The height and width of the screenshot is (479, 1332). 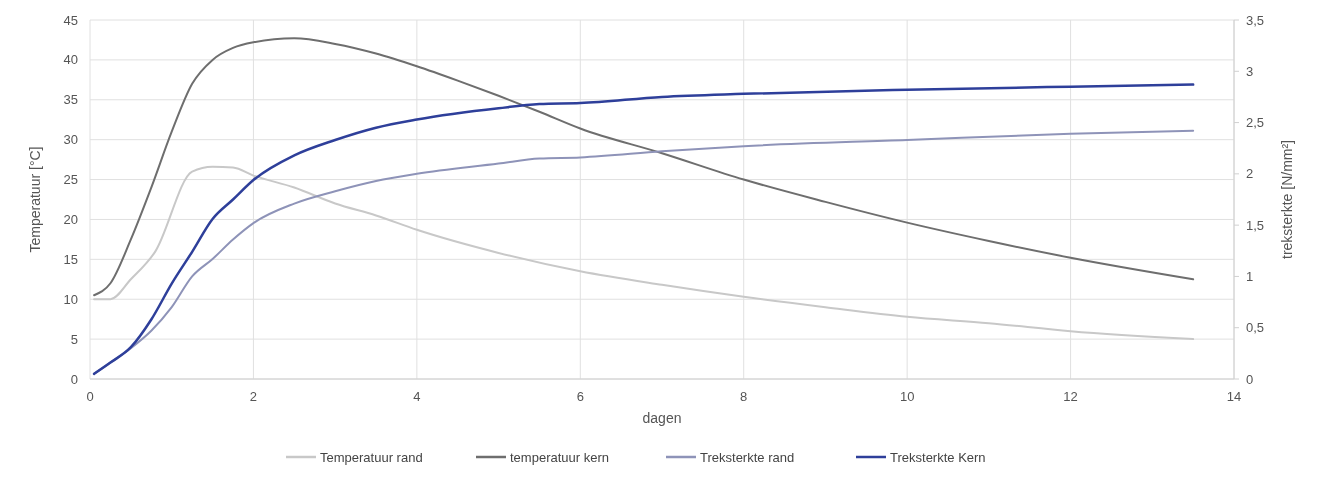 What do you see at coordinates (70, 259) in the screenshot?
I see `y-tick-label: 15` at bounding box center [70, 259].